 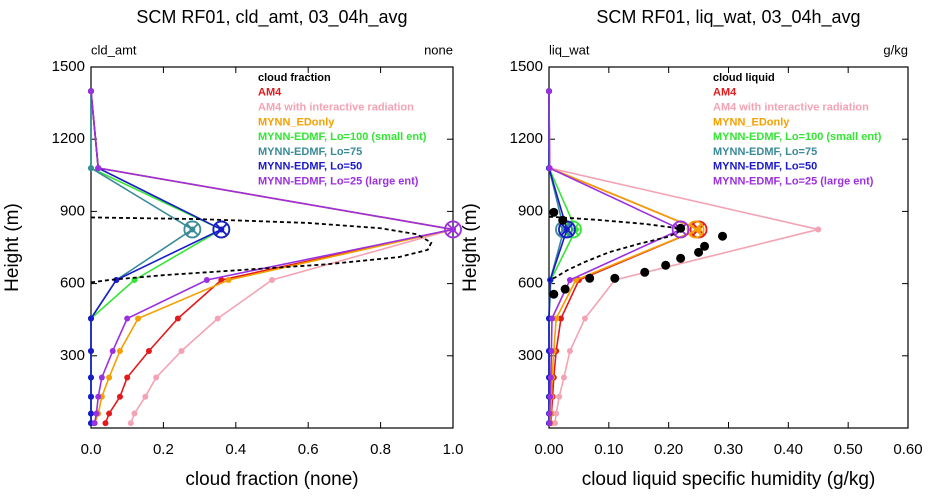 I want to click on top-right-label: g/kg, so click(x=895, y=49).